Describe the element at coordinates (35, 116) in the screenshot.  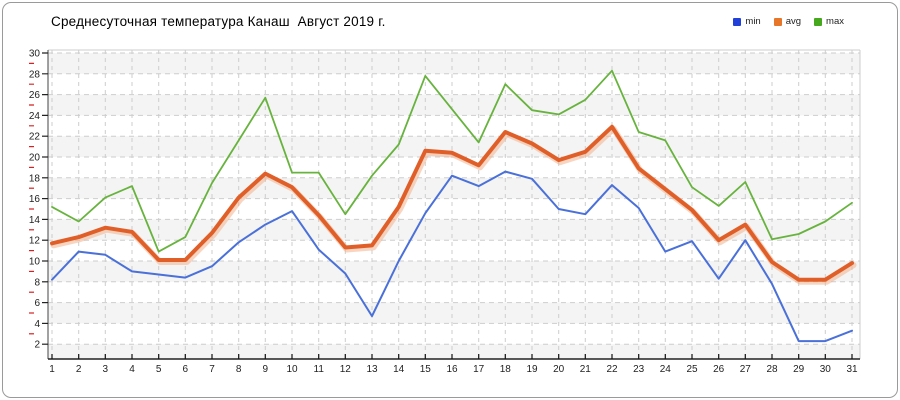
I see `y-axis-tick-label: 24` at that location.